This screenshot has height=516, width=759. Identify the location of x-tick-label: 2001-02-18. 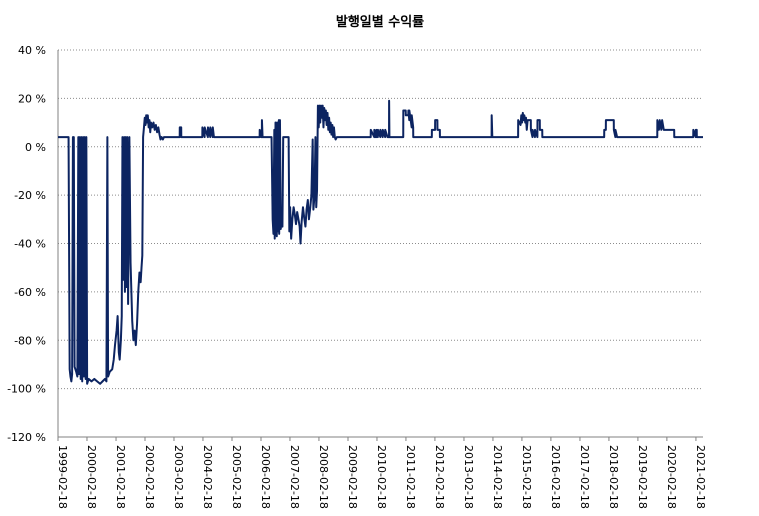
(120, 477).